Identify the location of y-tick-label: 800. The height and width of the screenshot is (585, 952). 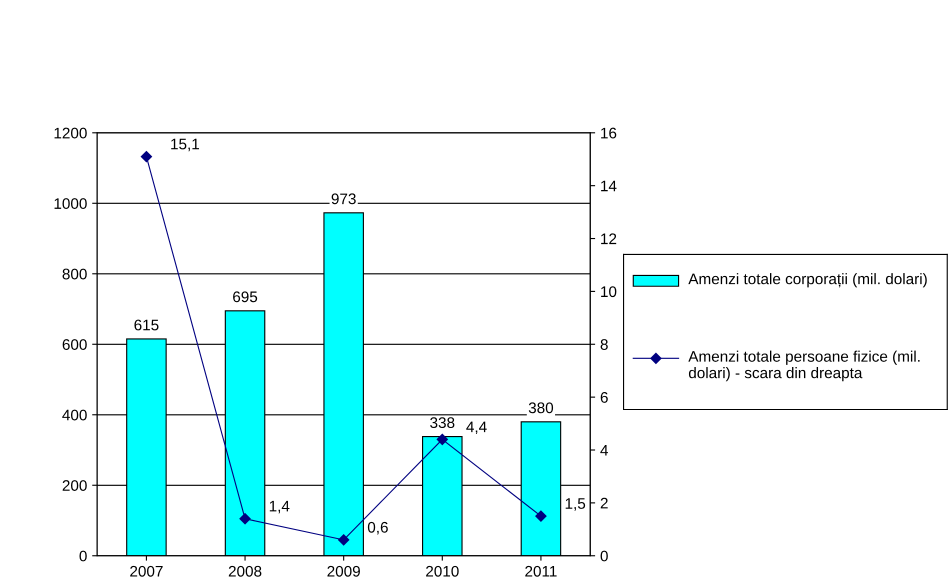
(74, 274).